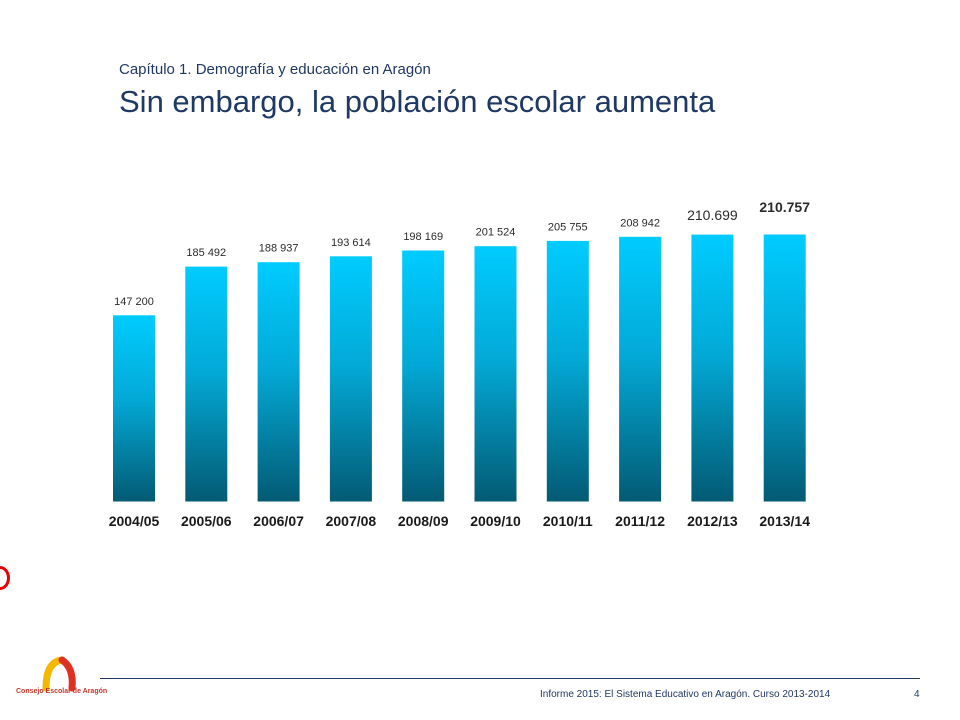 This screenshot has width=960, height=720. What do you see at coordinates (568, 227) in the screenshot?
I see `value-label-2010/11: 205 755` at bounding box center [568, 227].